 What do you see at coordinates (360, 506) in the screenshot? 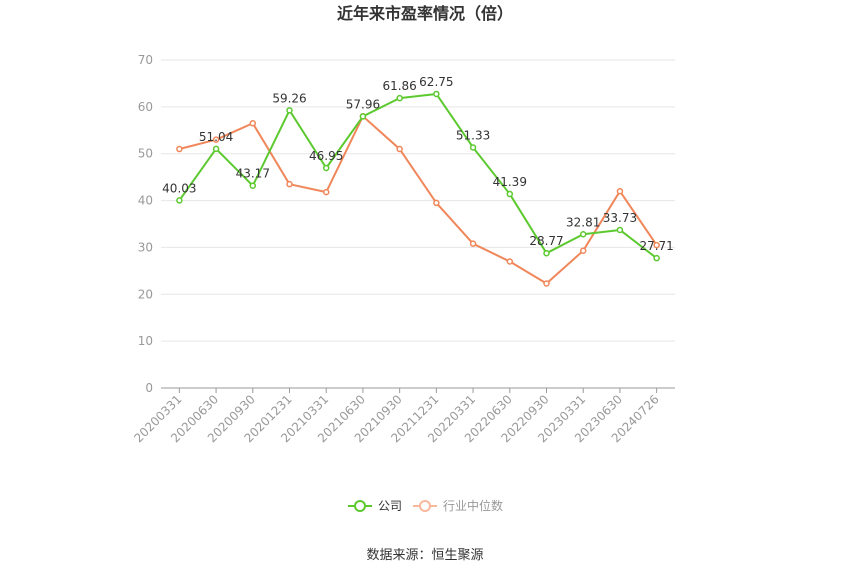
I see `legend-company-marker` at bounding box center [360, 506].